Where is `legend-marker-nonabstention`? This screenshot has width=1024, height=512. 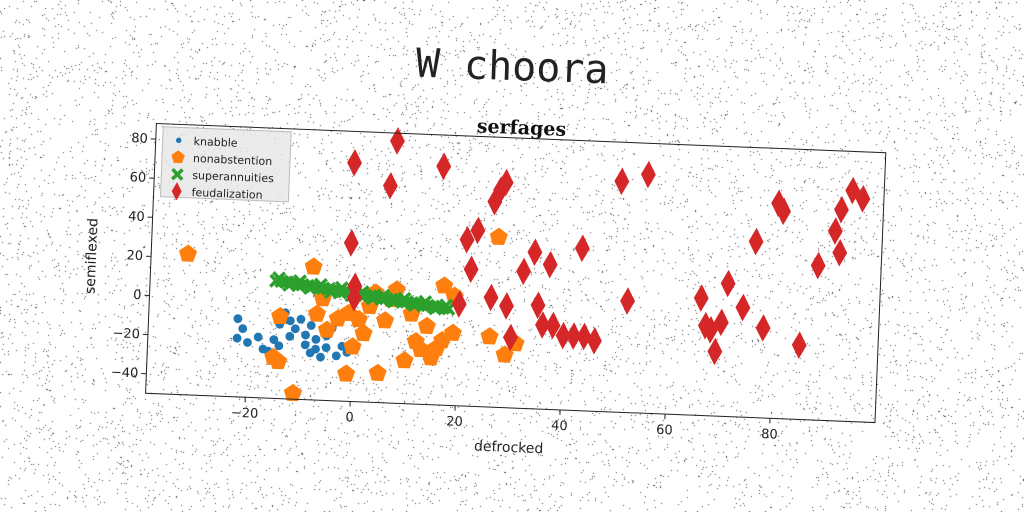
legend-marker-nonabstention is located at coordinates (178, 157).